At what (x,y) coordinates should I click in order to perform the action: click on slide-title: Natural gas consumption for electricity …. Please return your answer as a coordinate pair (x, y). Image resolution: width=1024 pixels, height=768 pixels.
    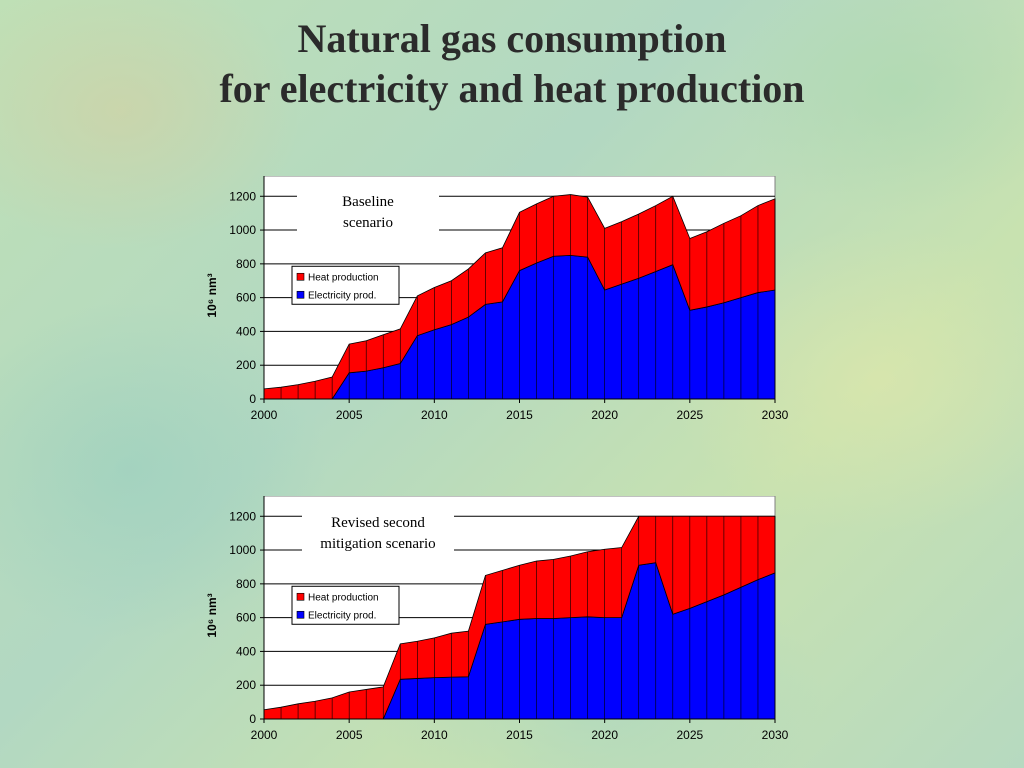
    Looking at the image, I should click on (512, 64).